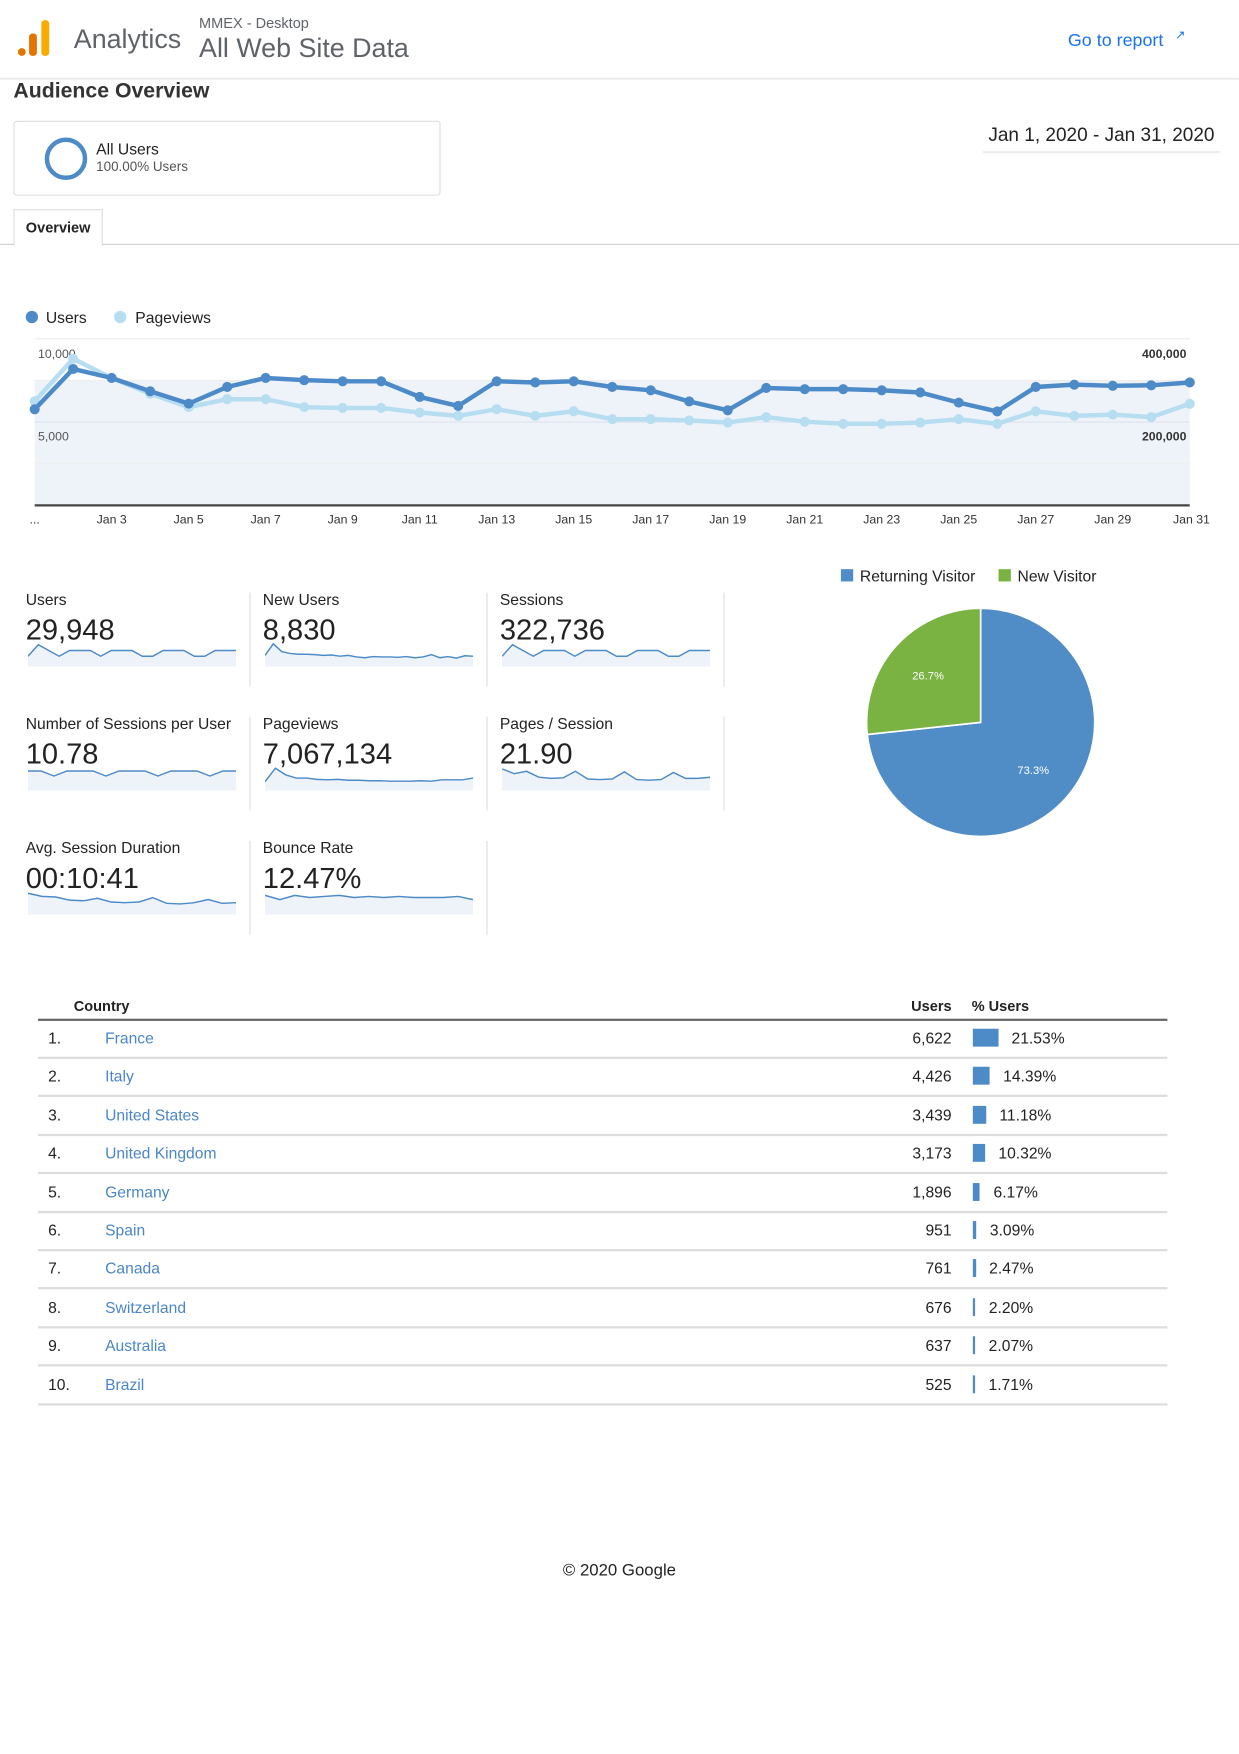 The height and width of the screenshot is (1754, 1239). What do you see at coordinates (119, 1076) in the screenshot?
I see `country-link: Italy` at bounding box center [119, 1076].